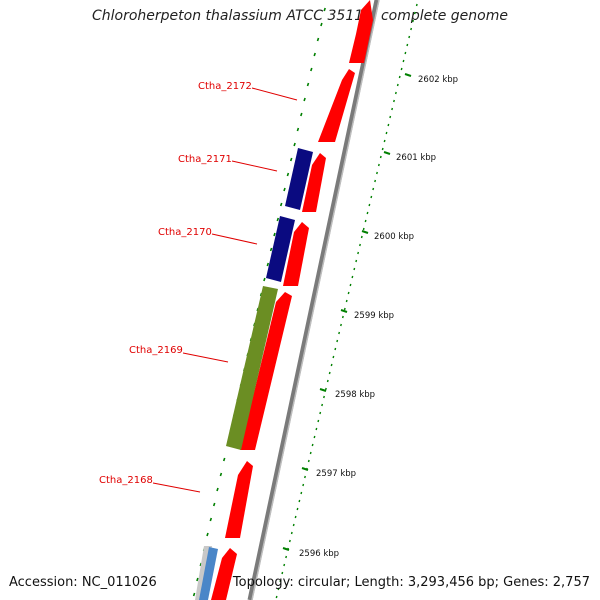  What do you see at coordinates (224, 574) in the screenshot?
I see `gene-arrow-bottom` at bounding box center [224, 574].